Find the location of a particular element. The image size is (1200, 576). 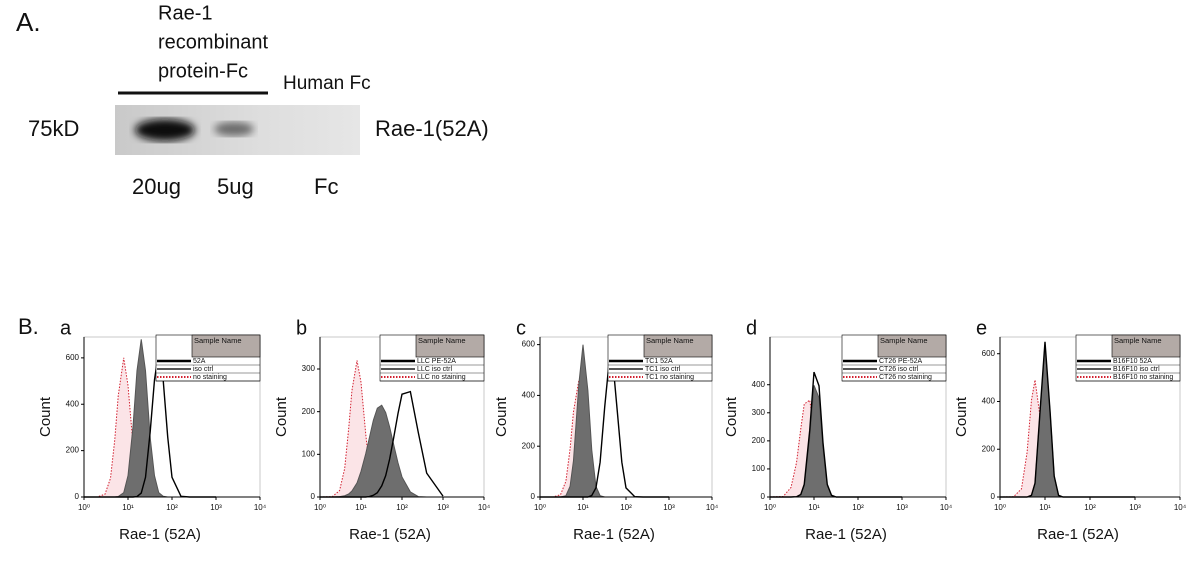

lane-header: recombinant is located at coordinates (213, 42).